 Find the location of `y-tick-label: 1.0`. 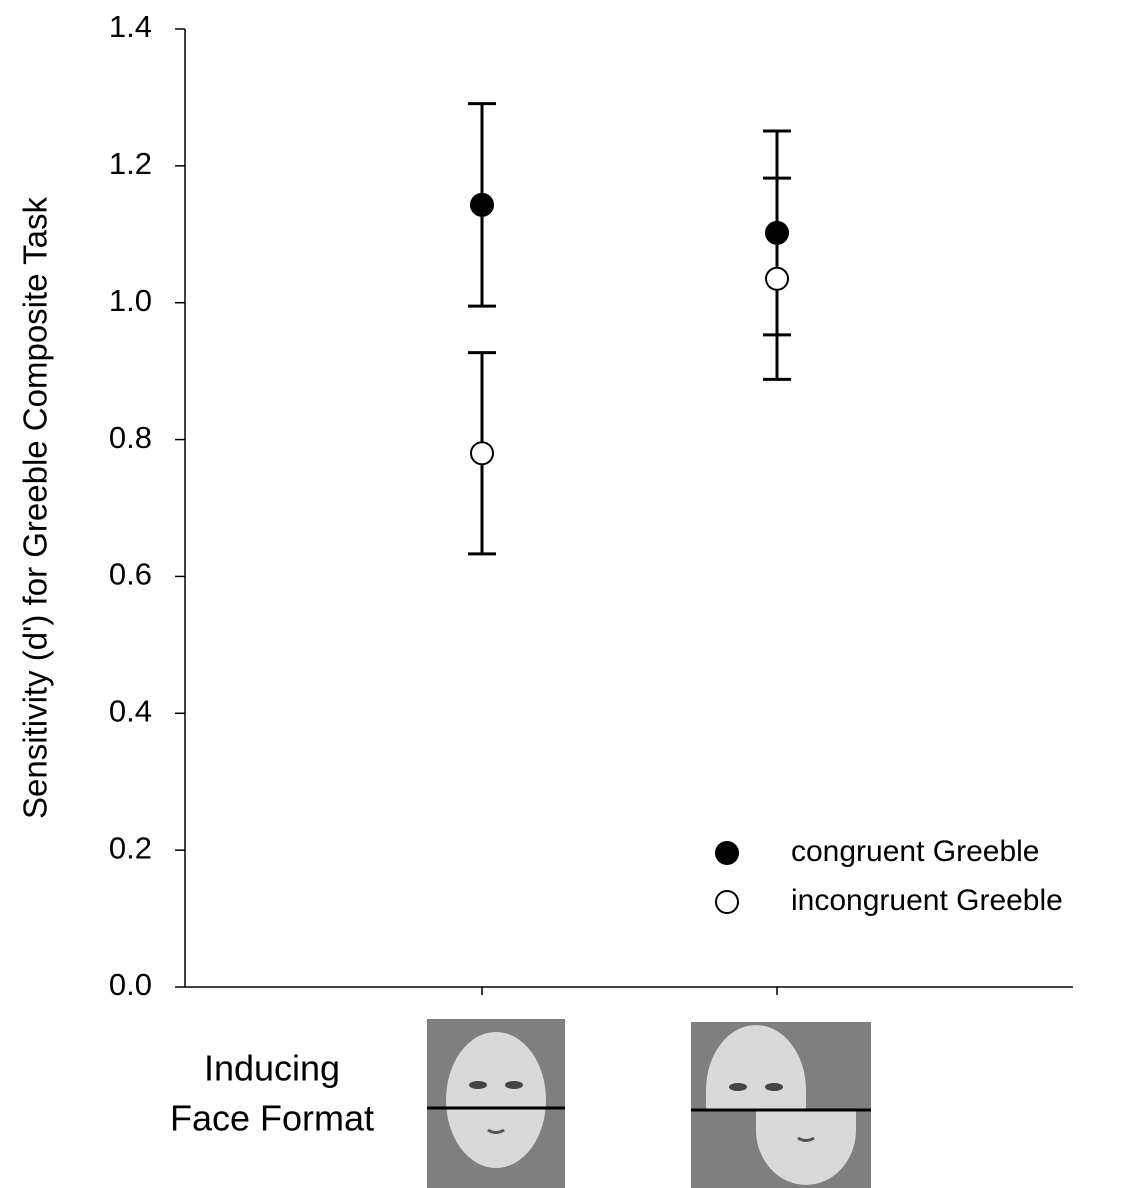

y-tick-label: 1.0 is located at coordinates (130, 300).